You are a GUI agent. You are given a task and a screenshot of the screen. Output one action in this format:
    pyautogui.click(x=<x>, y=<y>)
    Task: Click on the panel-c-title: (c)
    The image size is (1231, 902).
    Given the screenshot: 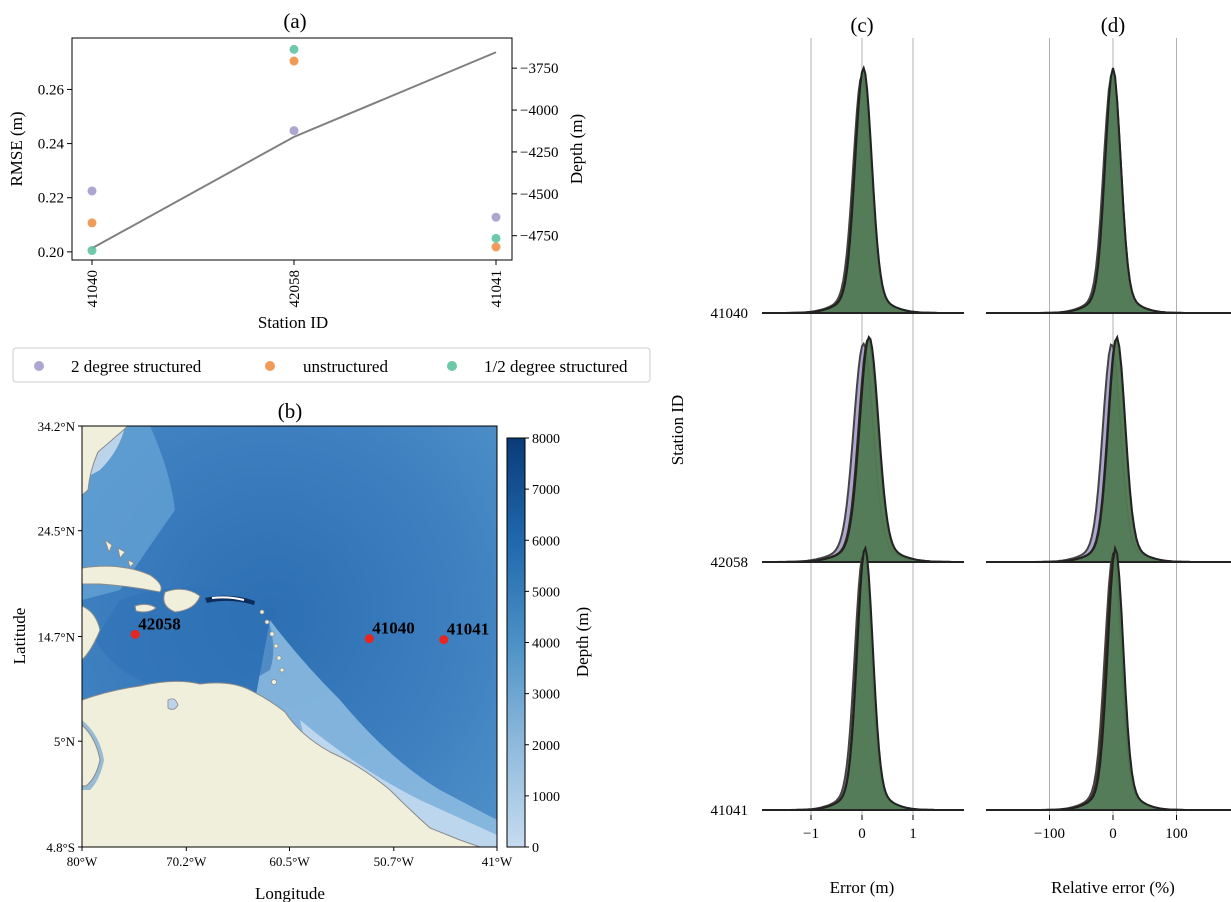 What is the action you would take?
    pyautogui.click(x=861, y=25)
    